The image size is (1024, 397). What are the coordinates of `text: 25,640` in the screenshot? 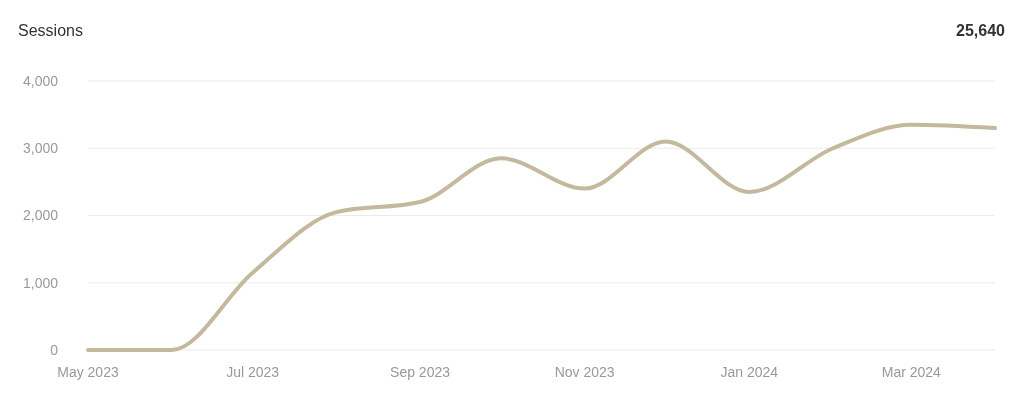 It's located at (981, 30).